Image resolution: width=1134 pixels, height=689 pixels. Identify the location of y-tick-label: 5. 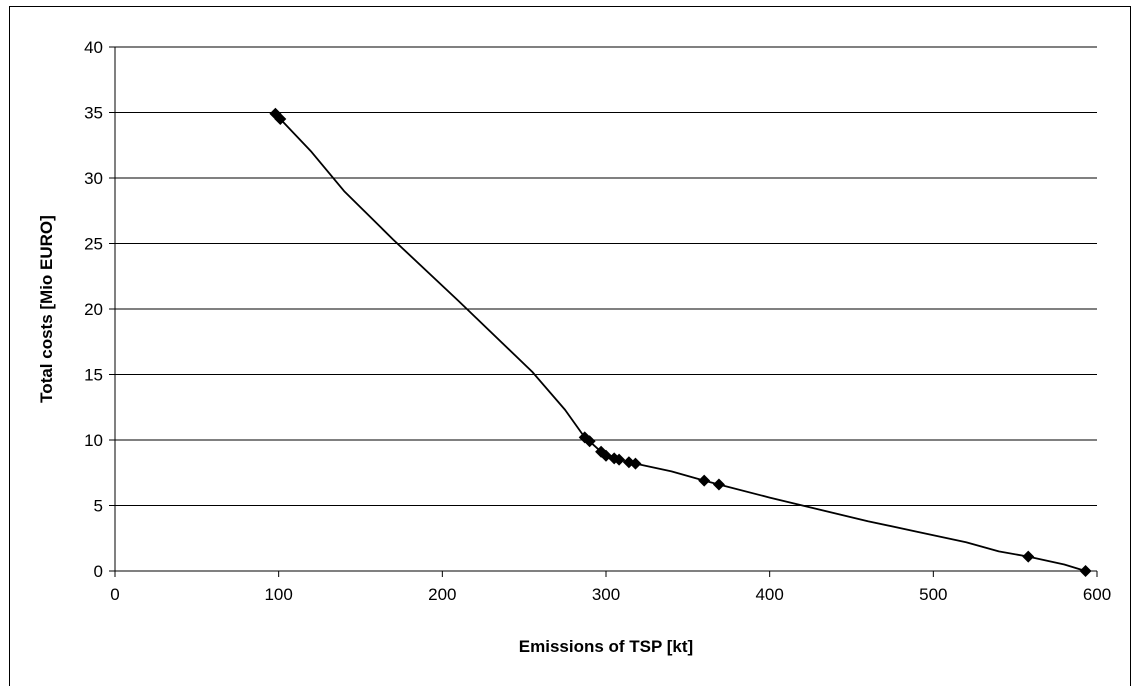
(98, 506).